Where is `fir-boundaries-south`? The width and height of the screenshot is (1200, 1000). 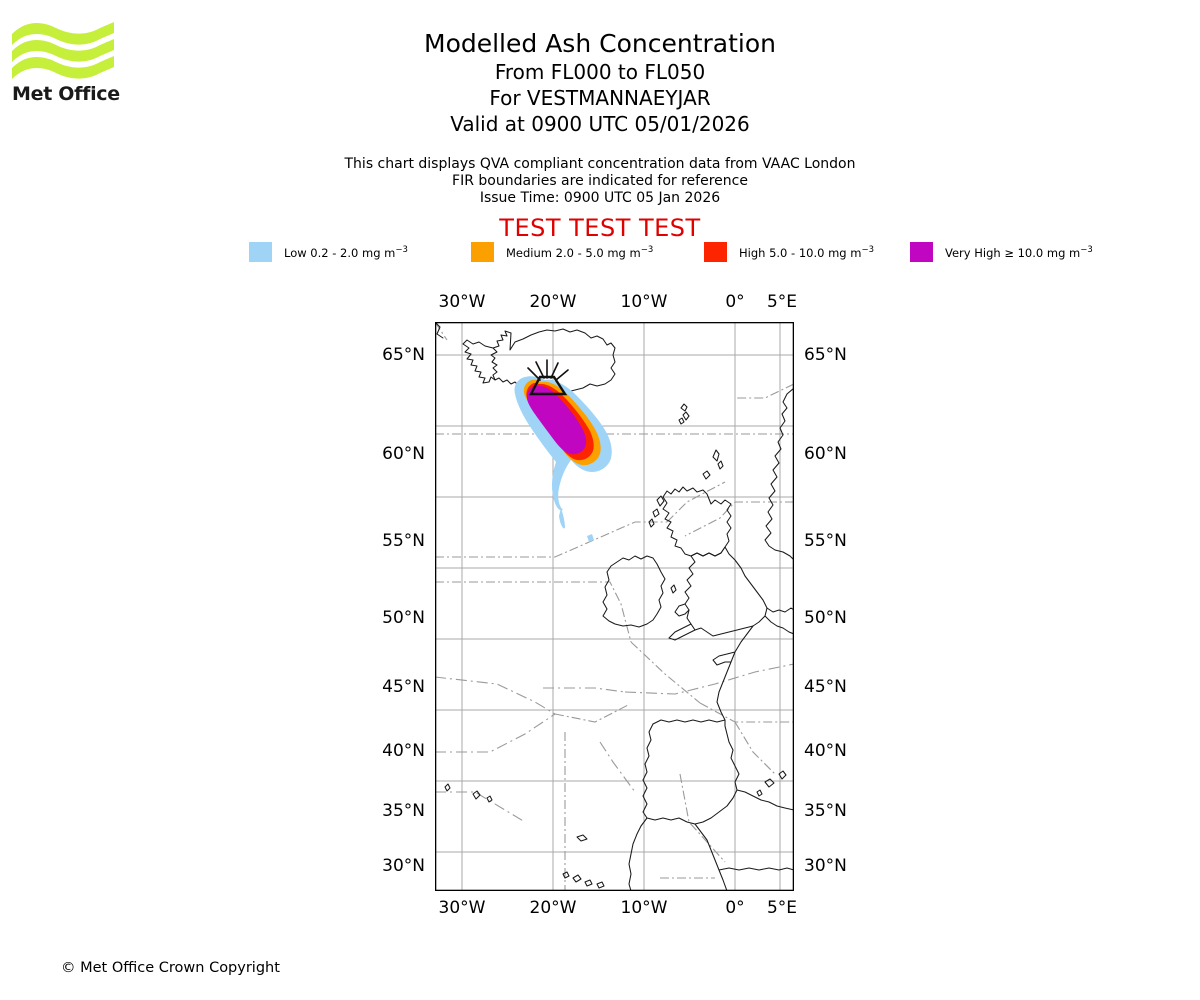 fir-boundaries-south is located at coordinates (614, 743).